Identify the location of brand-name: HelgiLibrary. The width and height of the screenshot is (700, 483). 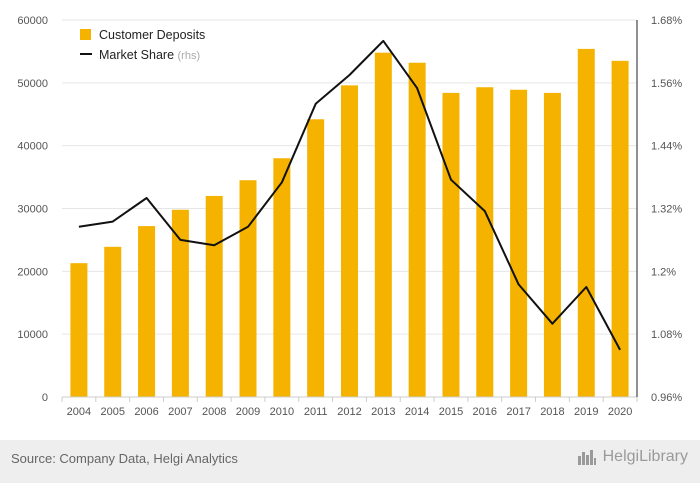
(645, 456).